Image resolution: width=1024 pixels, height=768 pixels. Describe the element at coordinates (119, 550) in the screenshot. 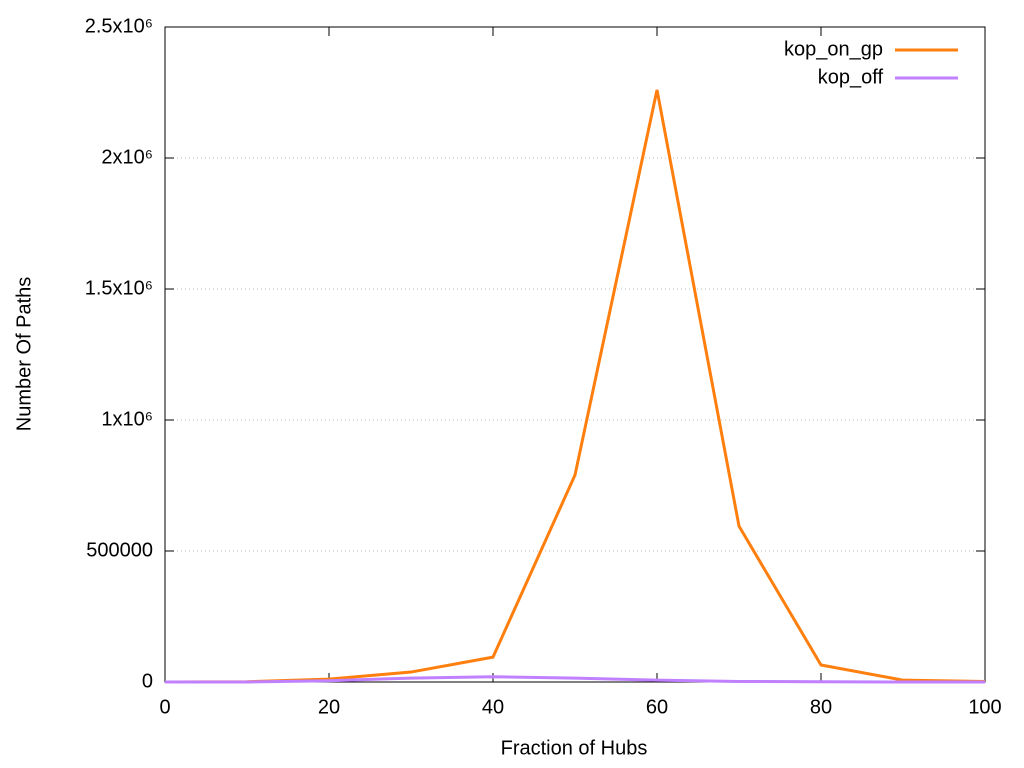

I see `y-tick-label: 500000` at that location.